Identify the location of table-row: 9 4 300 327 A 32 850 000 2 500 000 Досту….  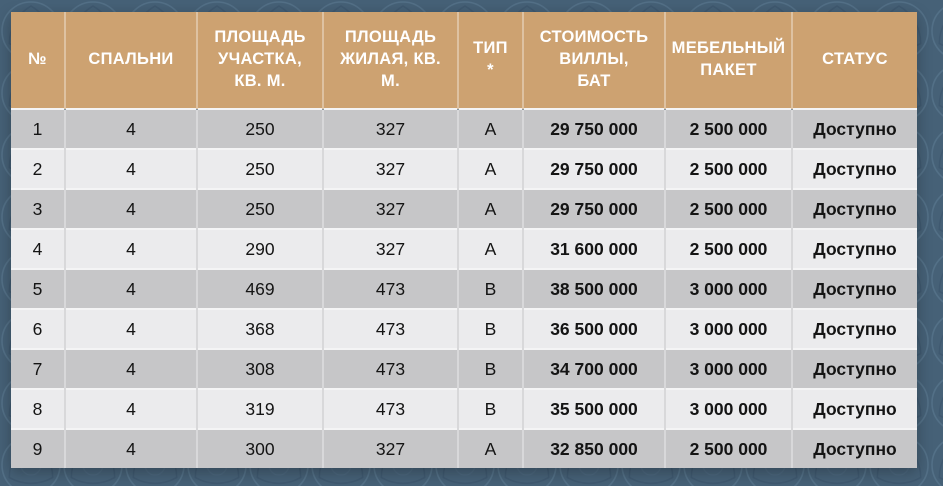
(464, 448).